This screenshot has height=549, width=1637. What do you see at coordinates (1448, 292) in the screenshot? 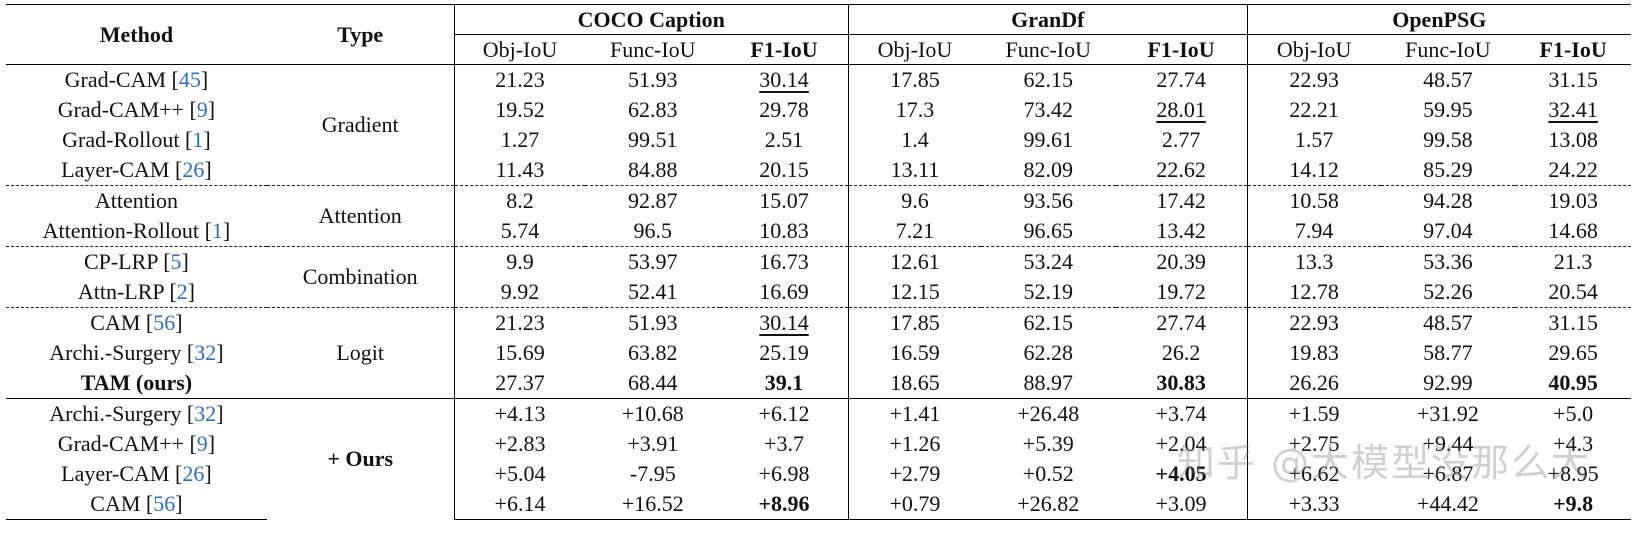
I see `value-cell: 52.26` at bounding box center [1448, 292].